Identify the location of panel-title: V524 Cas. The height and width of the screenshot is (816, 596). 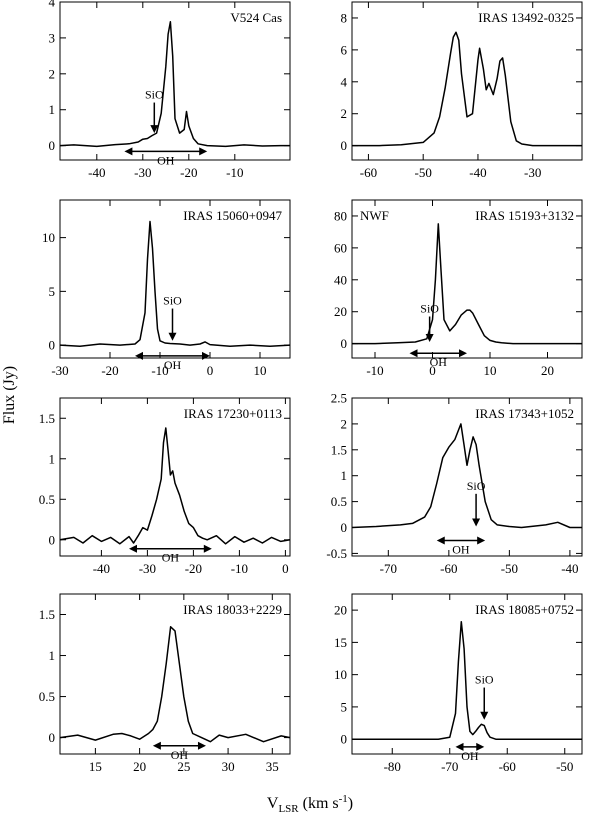
(256, 17).